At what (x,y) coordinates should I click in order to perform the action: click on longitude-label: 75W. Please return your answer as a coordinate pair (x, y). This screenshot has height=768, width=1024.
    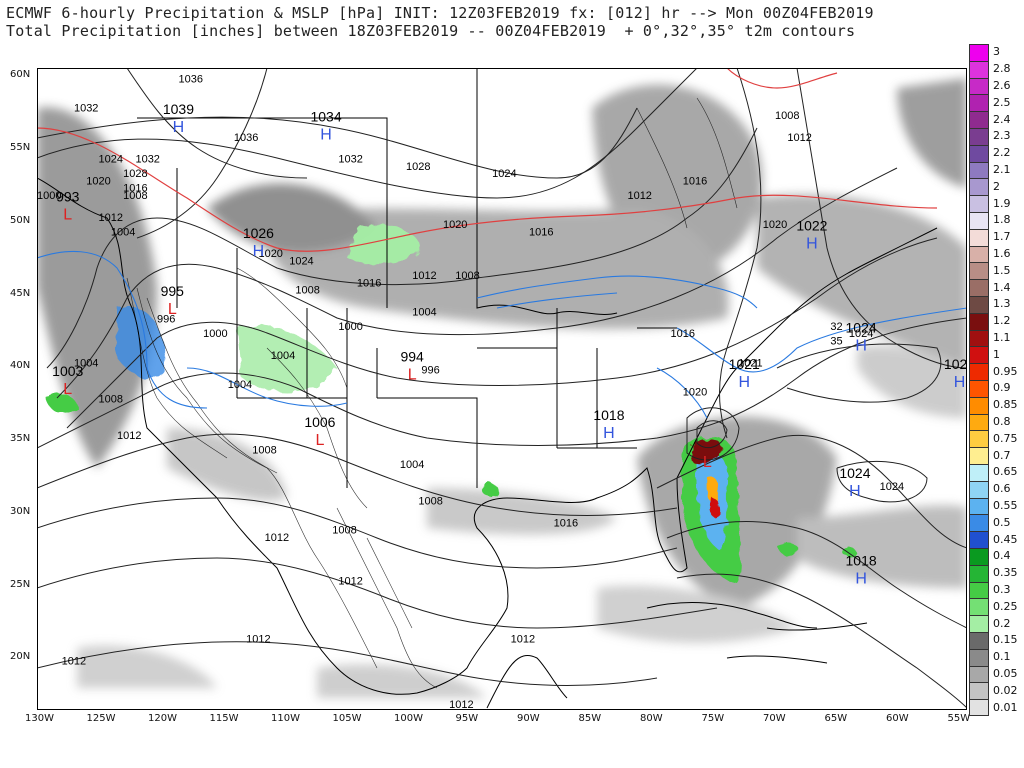
    Looking at the image, I should click on (713, 718).